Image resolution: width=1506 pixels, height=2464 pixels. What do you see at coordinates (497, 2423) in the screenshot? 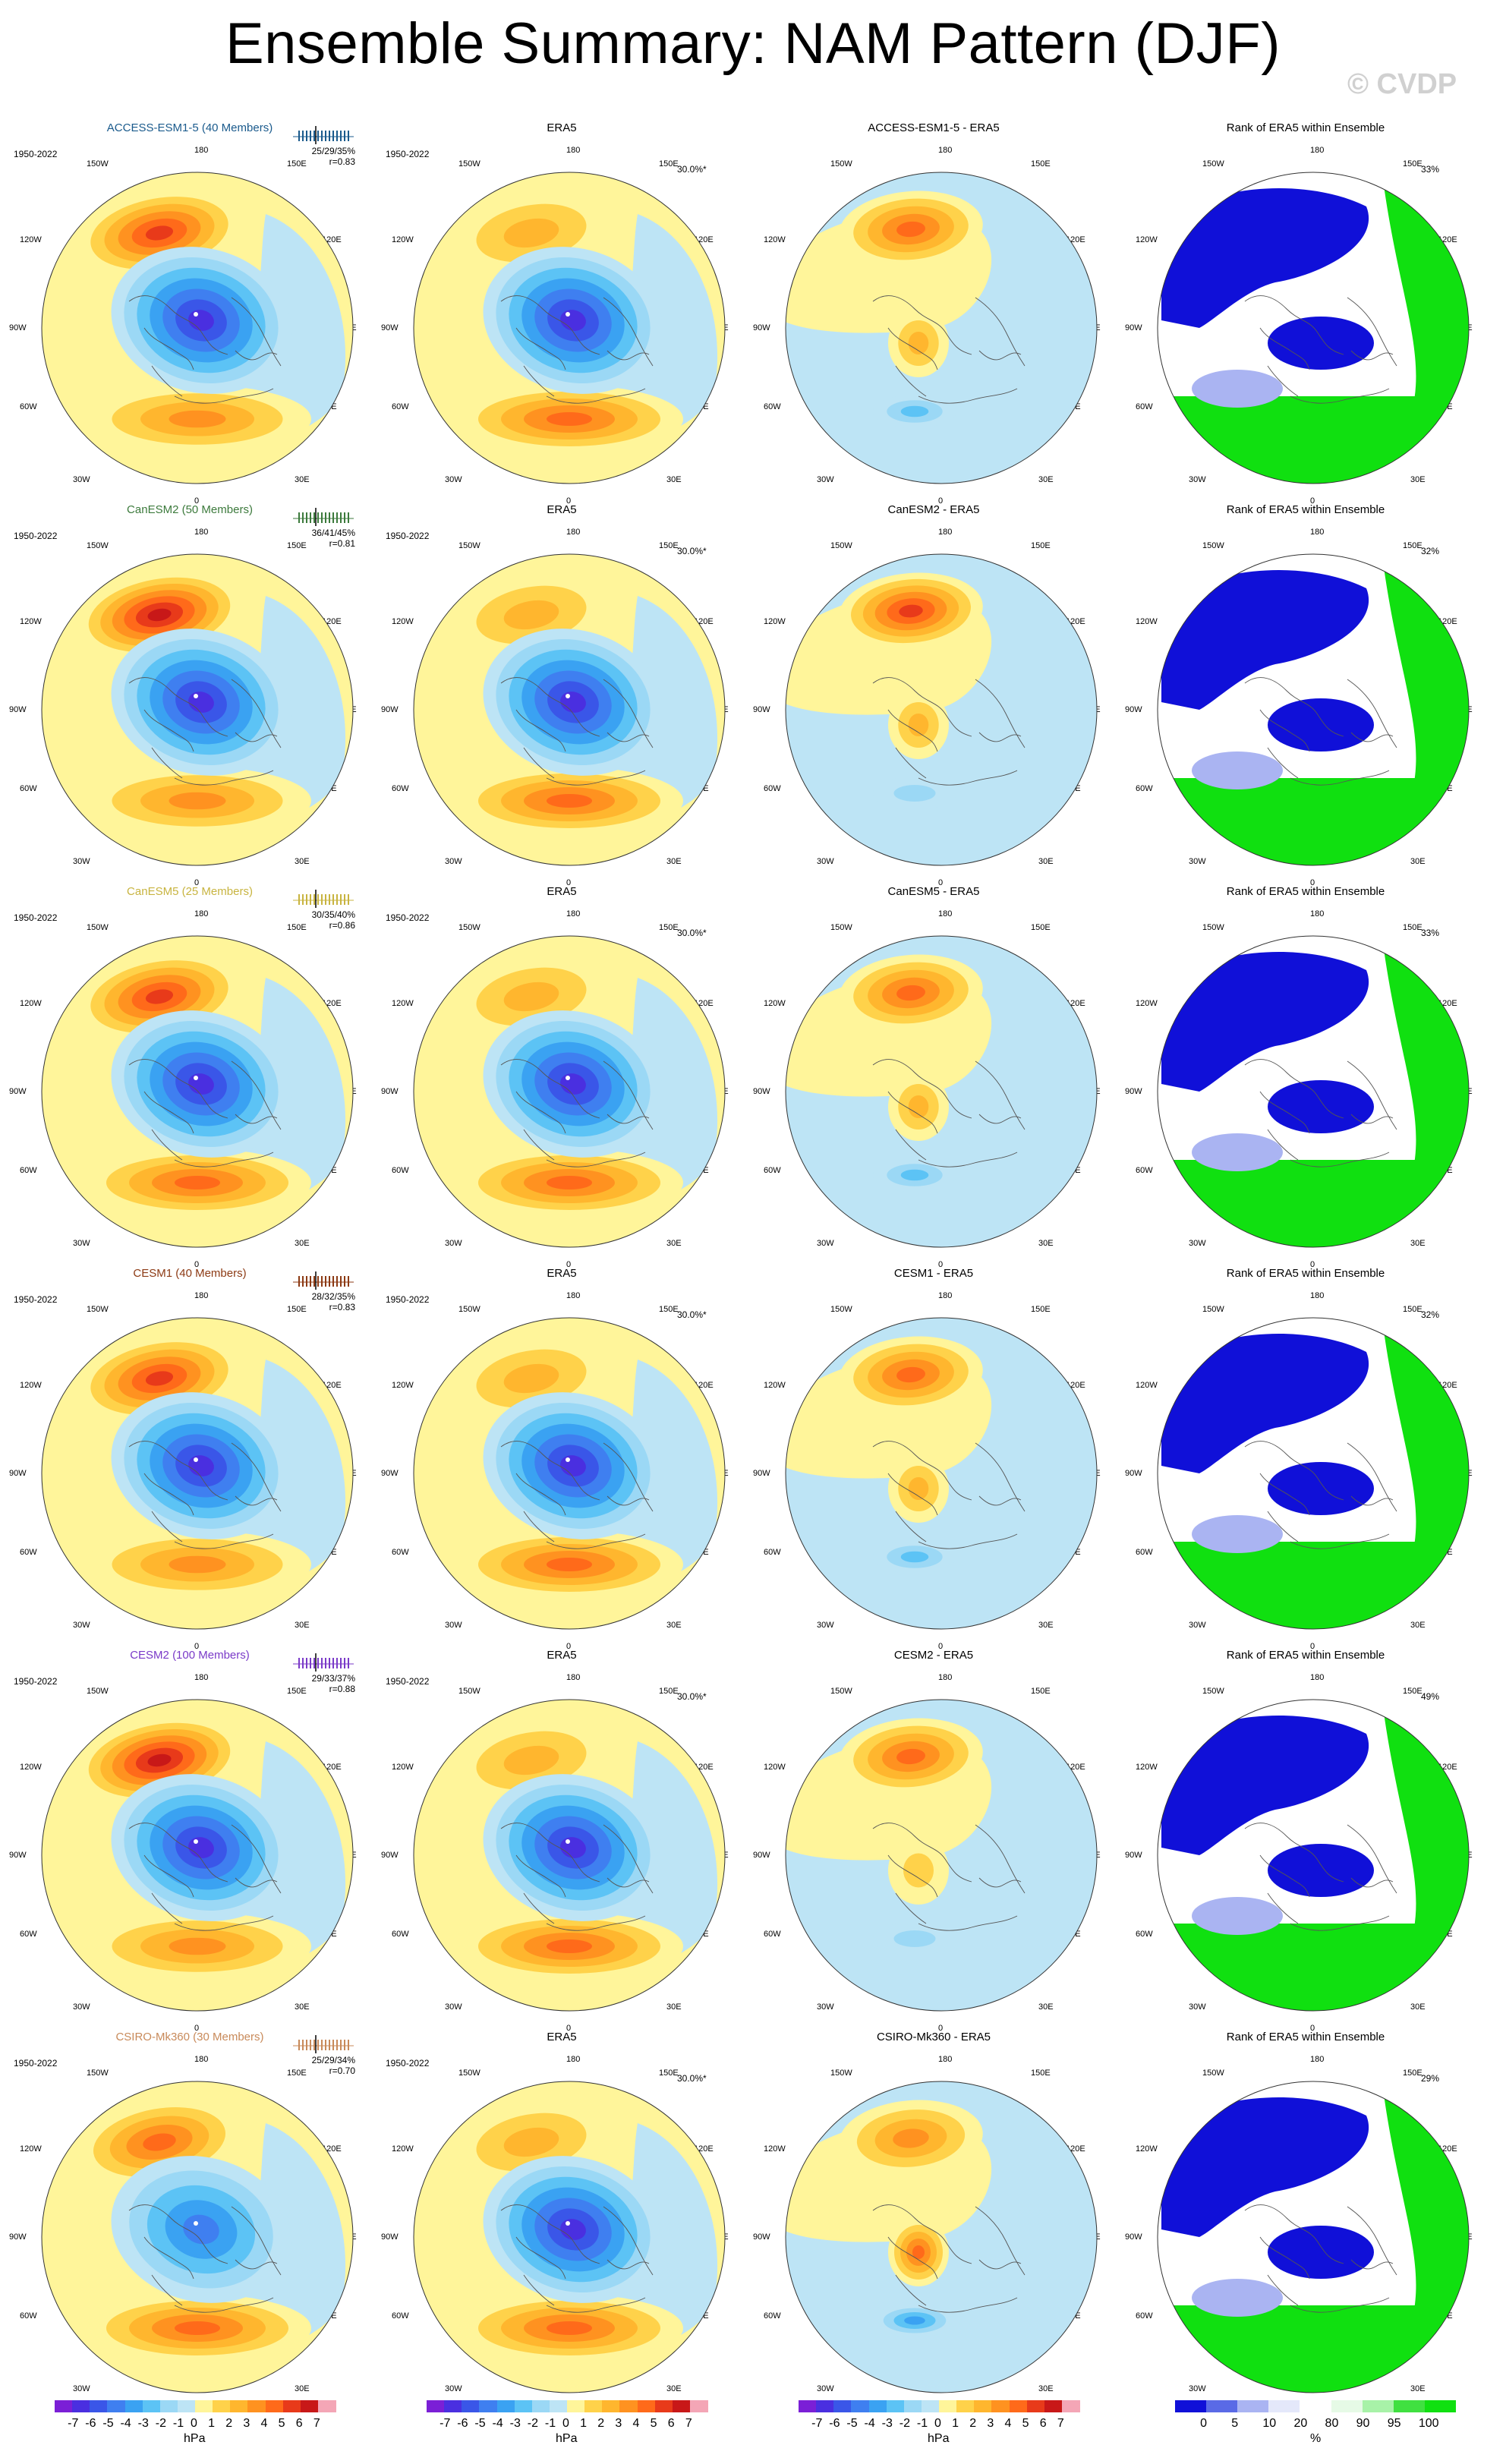
I see `colorbar-tick-label: -4` at bounding box center [497, 2423].